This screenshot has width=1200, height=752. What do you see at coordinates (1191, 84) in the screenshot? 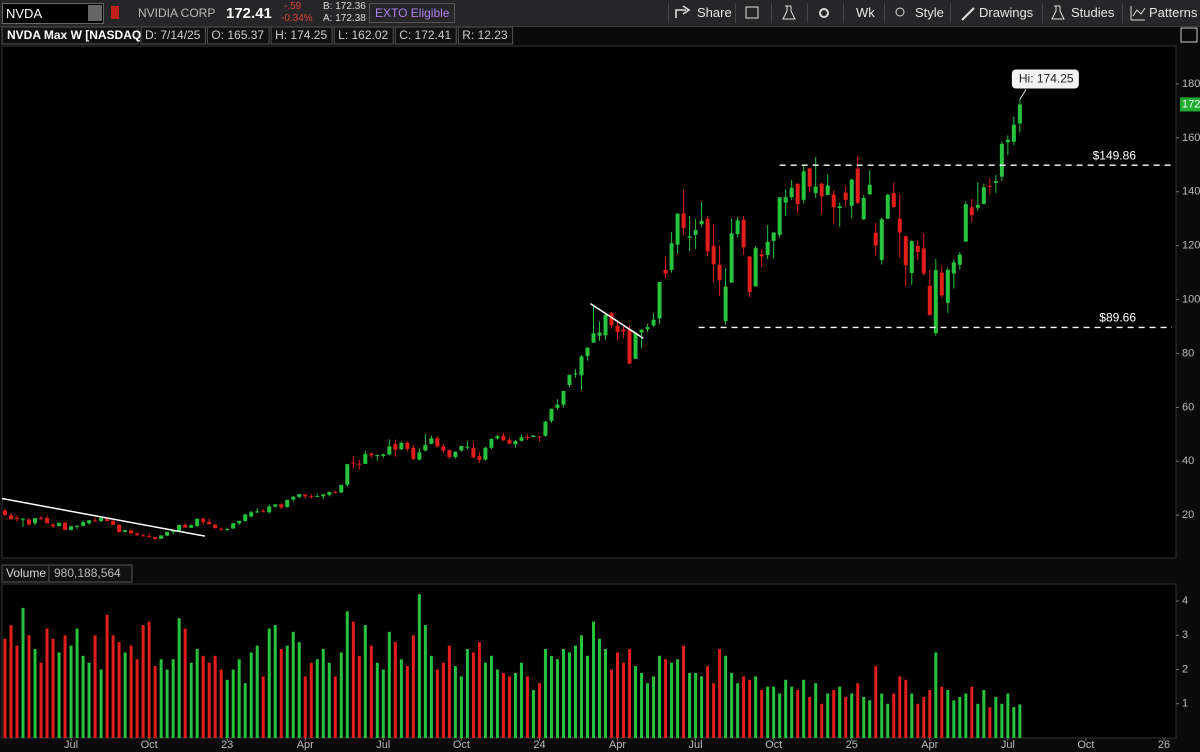
I see `y-tick-label: 180` at bounding box center [1191, 84].